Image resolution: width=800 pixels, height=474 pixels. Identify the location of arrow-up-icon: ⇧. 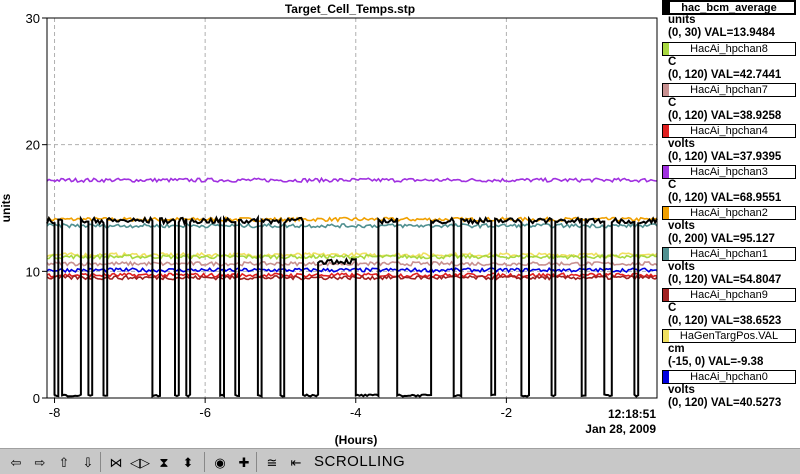
(64, 462).